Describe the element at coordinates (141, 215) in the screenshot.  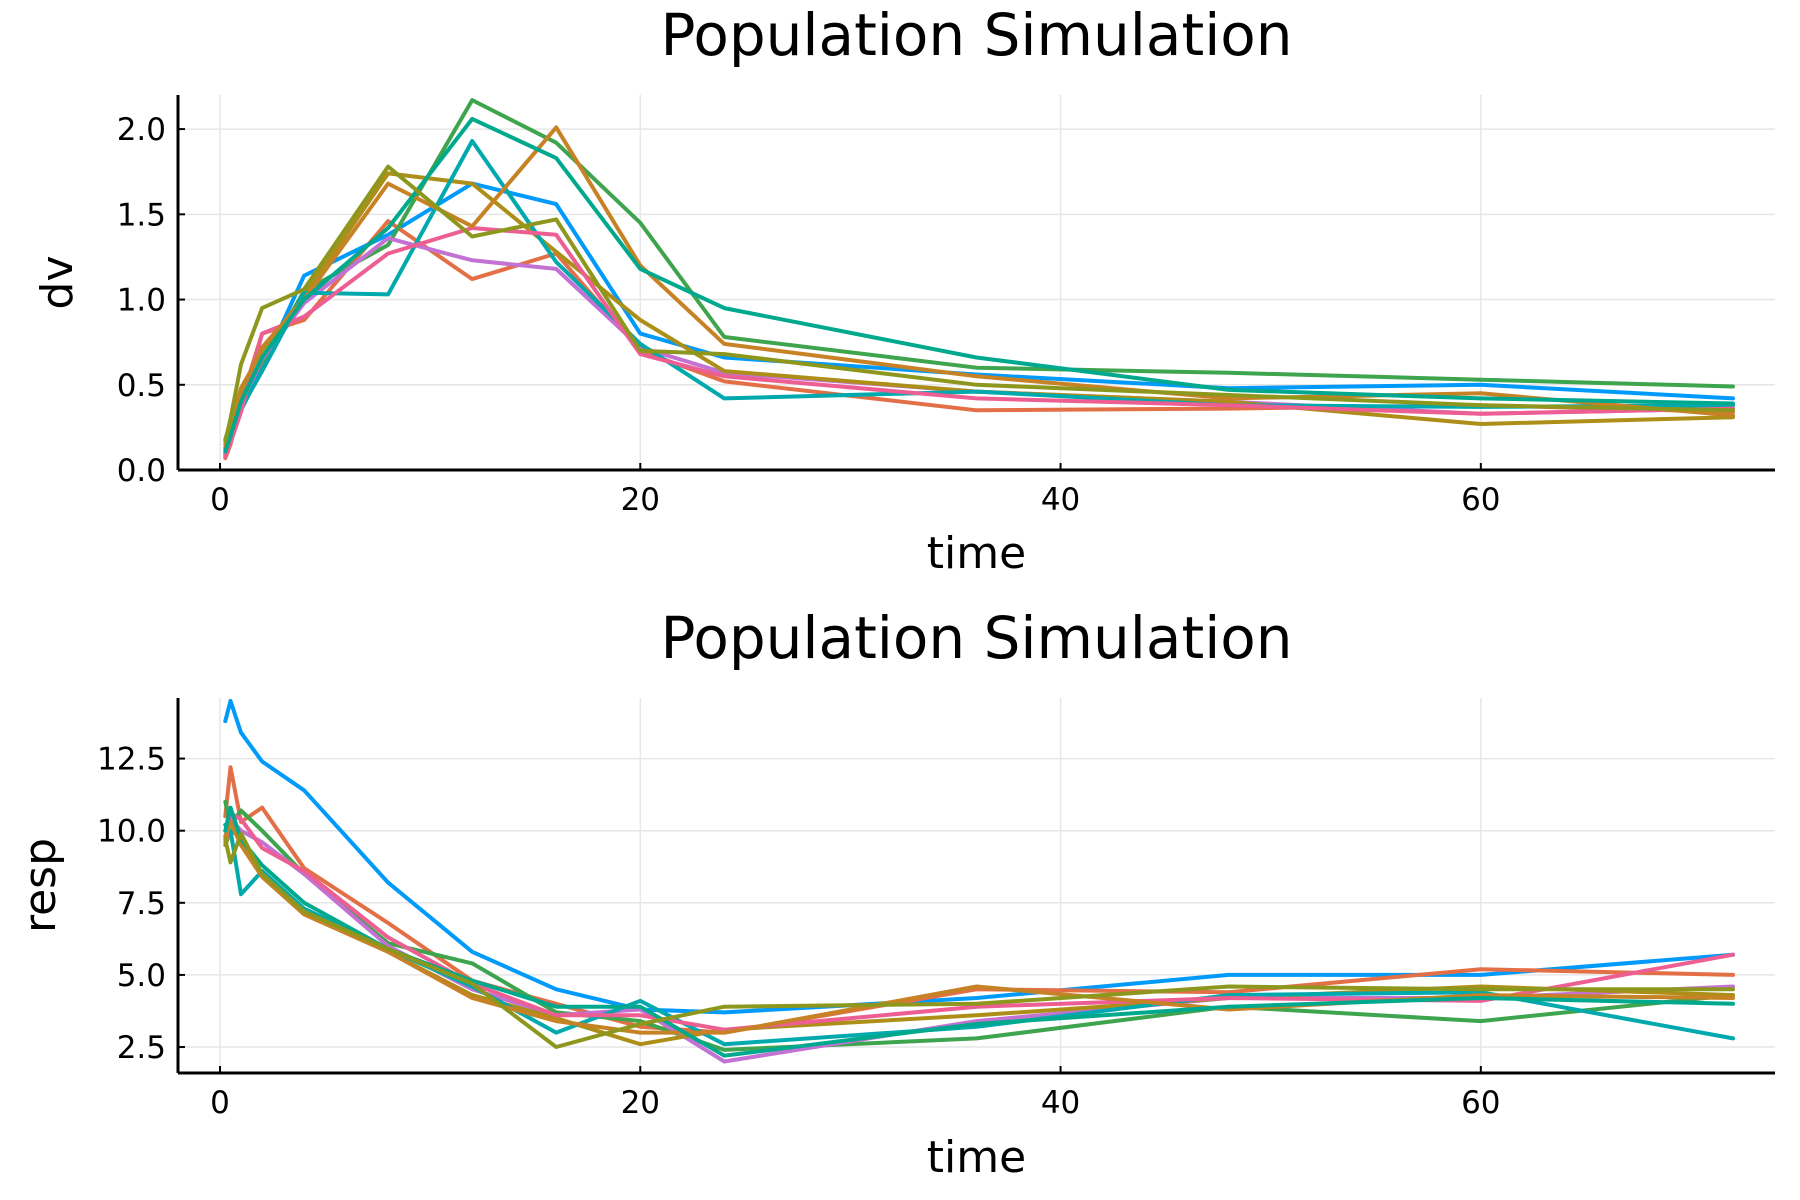
I see `y-tick-label: 1.5` at that location.